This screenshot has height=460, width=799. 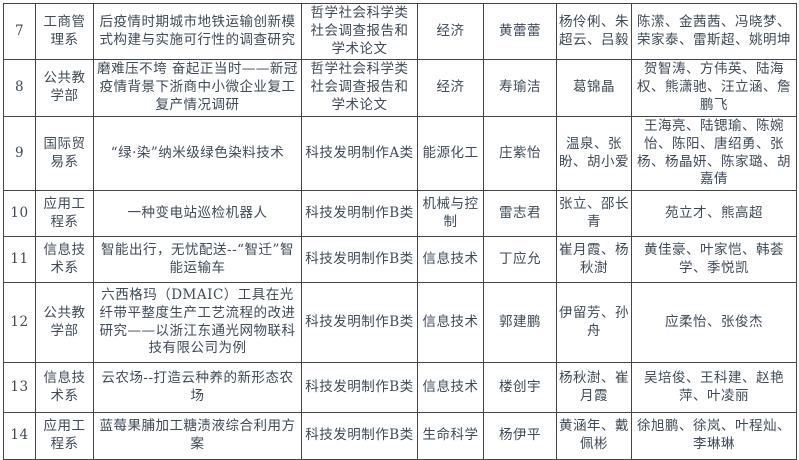 I want to click on person-cell: 雷志君, so click(x=520, y=214).